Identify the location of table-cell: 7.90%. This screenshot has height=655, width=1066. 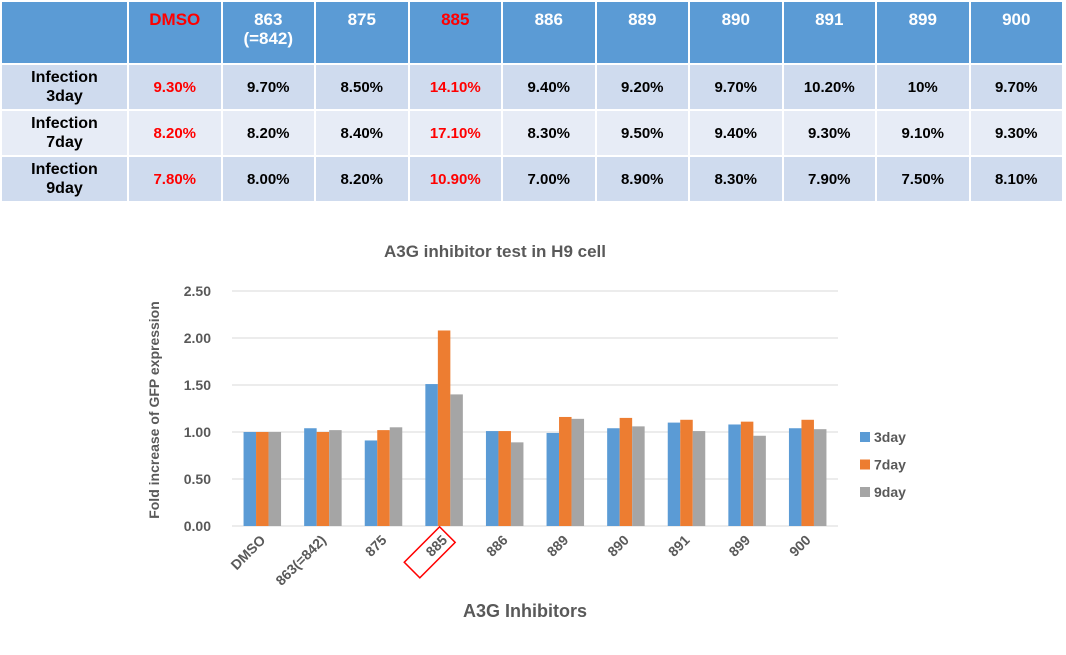
(829, 179).